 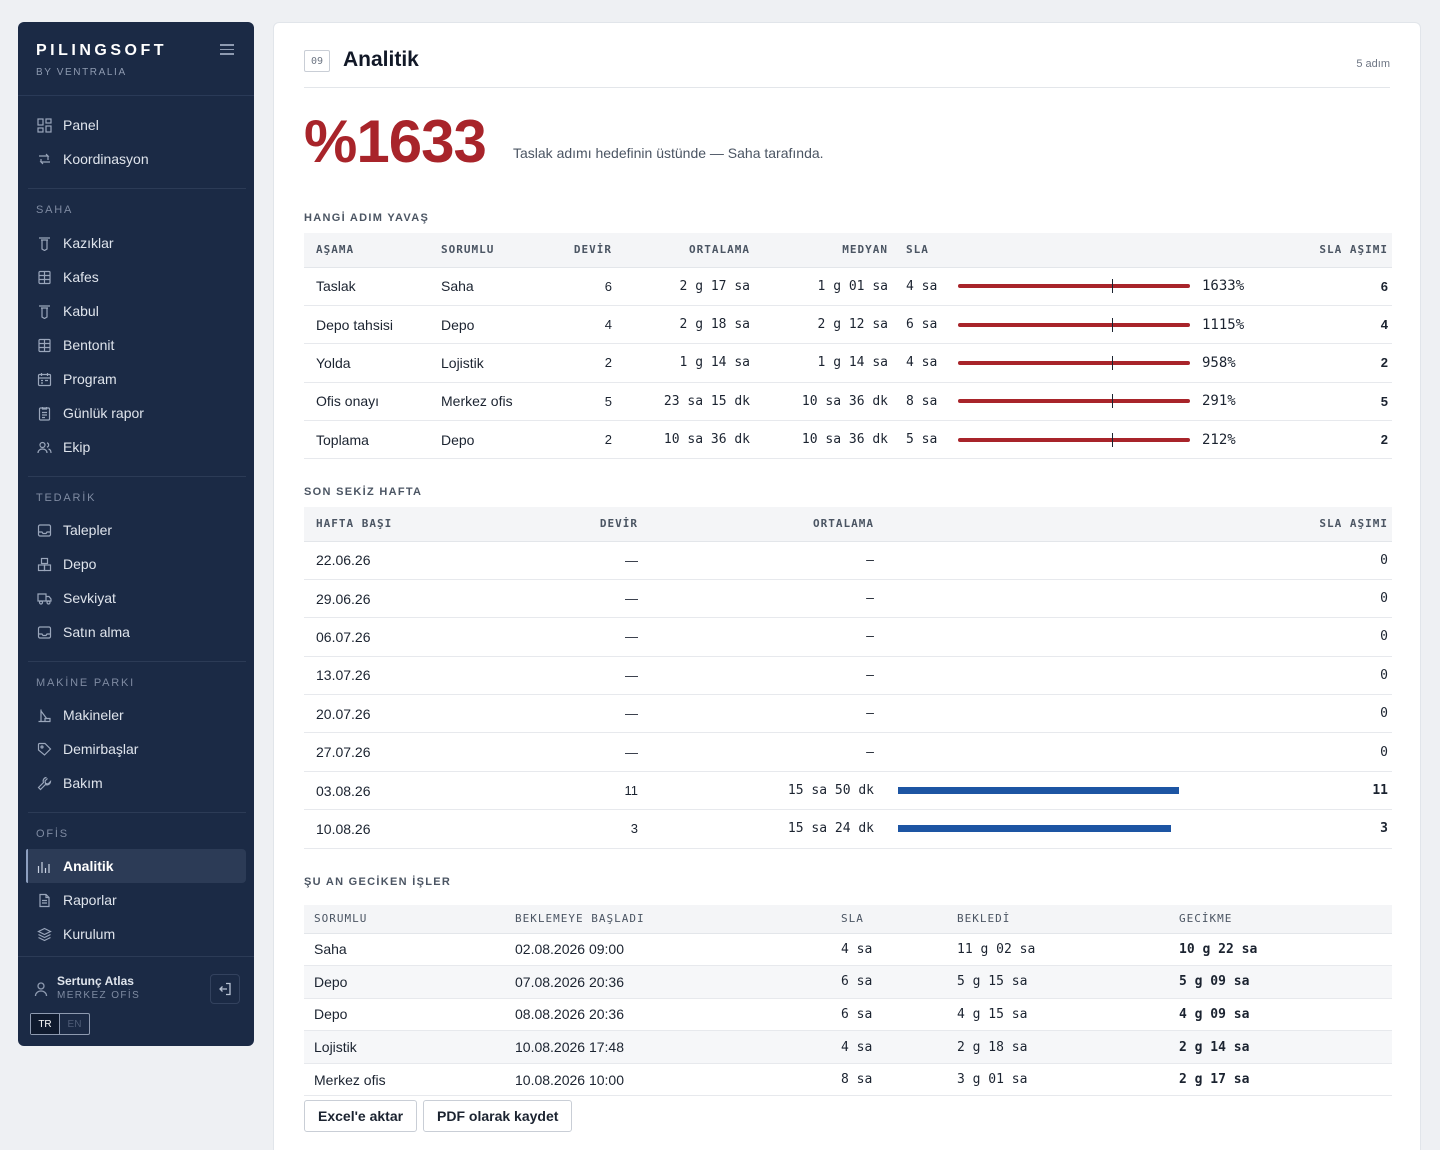 What do you see at coordinates (89, 934) in the screenshot?
I see `sidebar-item-label: Kurulum` at bounding box center [89, 934].